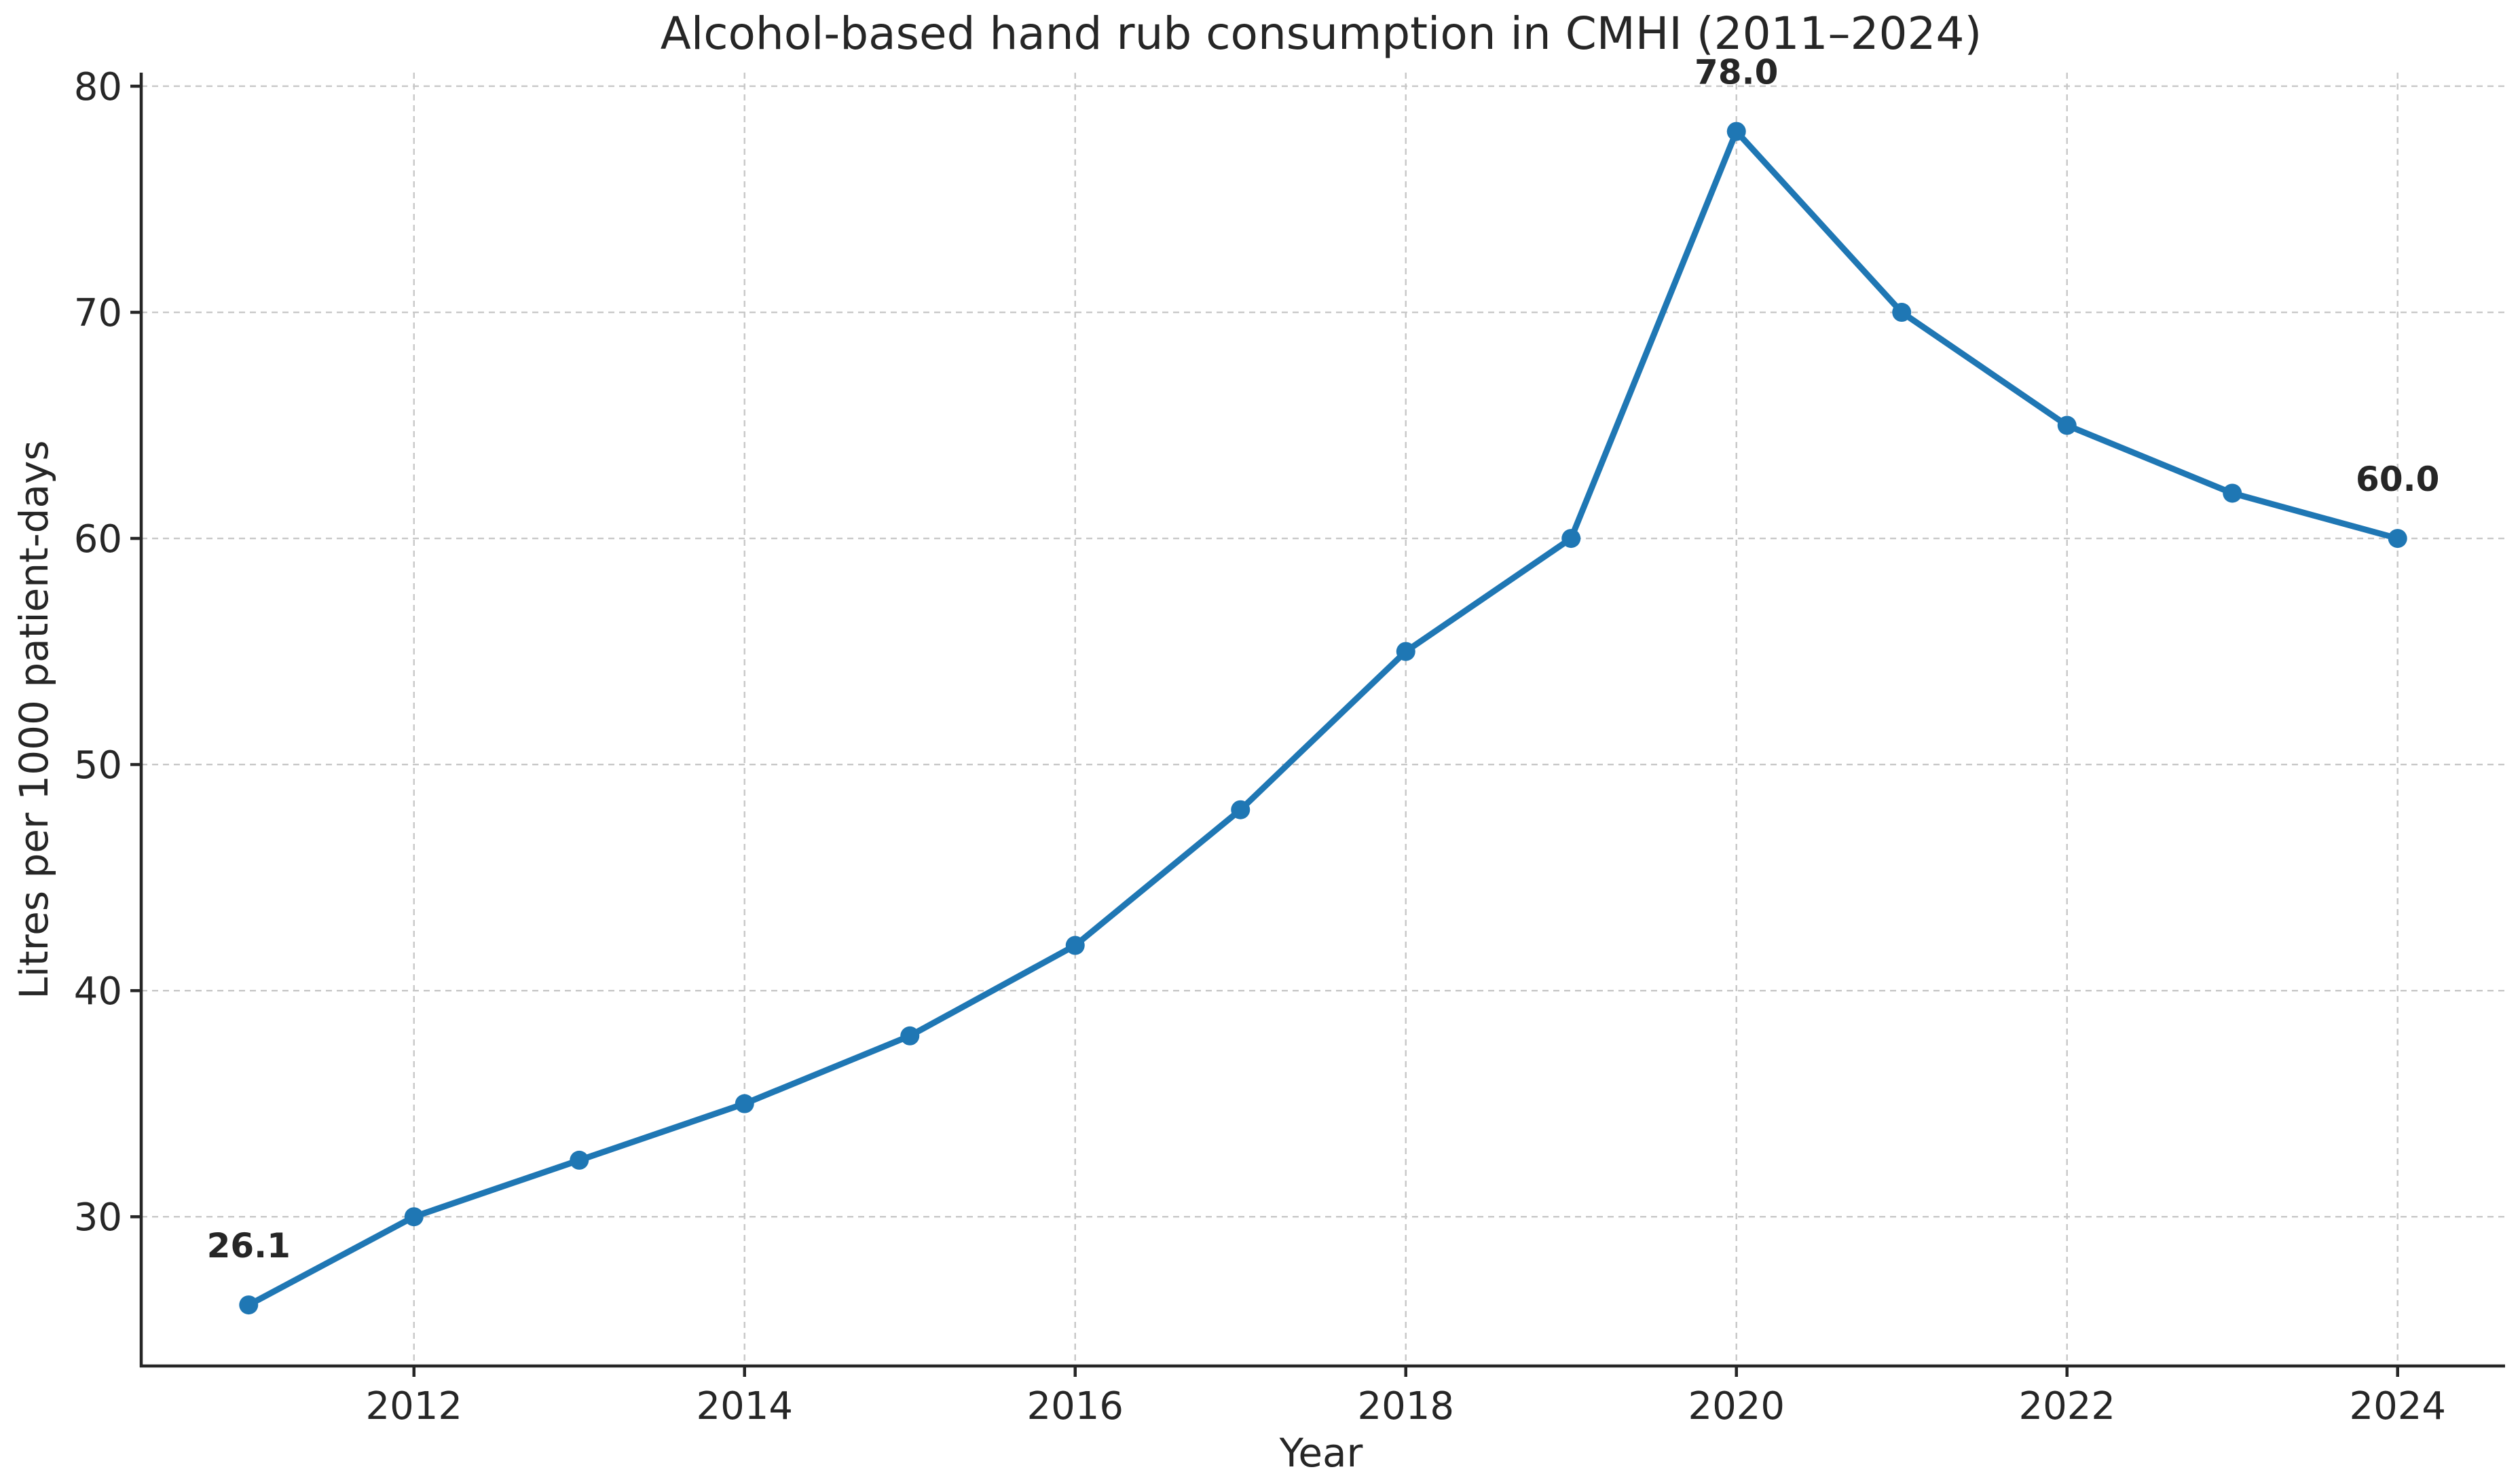  Describe the element at coordinates (415, 1406) in the screenshot. I see `x-tick-label: 2012` at that location.